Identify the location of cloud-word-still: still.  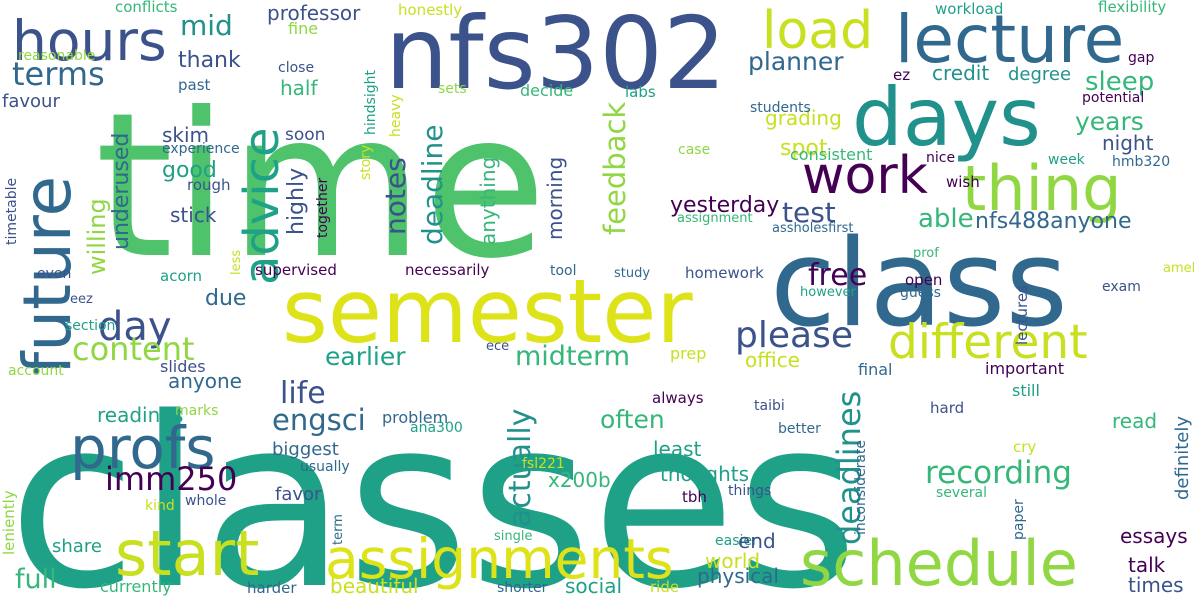
(1026, 390).